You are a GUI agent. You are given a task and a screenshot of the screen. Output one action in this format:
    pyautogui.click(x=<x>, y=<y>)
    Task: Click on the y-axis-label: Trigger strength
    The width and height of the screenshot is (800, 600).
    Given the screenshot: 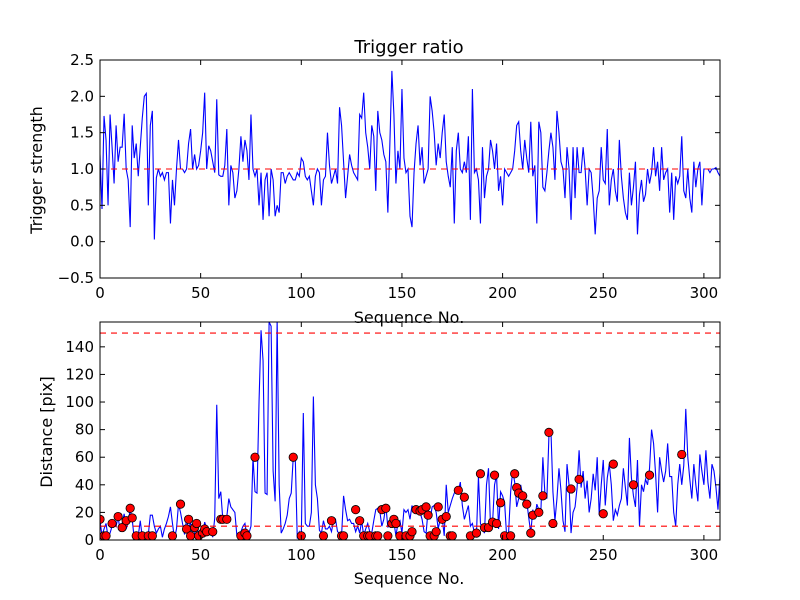 What is the action you would take?
    pyautogui.click(x=36, y=170)
    